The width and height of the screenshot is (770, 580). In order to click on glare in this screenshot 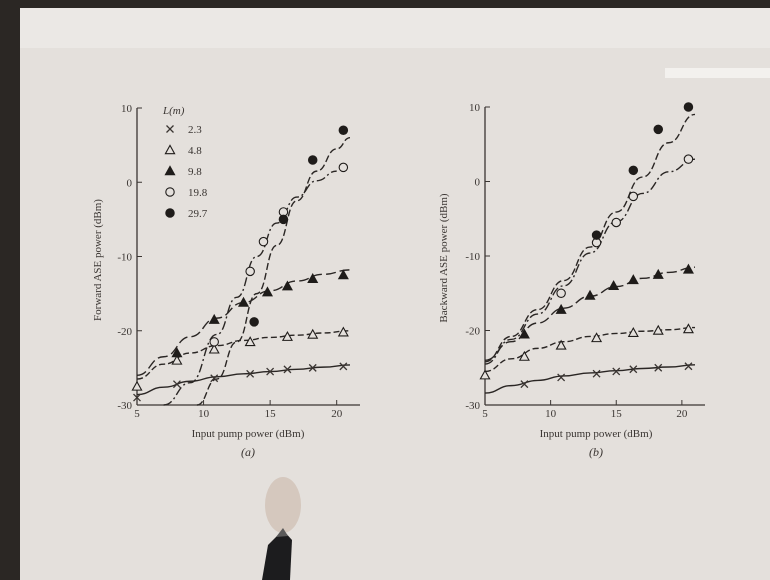, I will do `click(717, 73)`.